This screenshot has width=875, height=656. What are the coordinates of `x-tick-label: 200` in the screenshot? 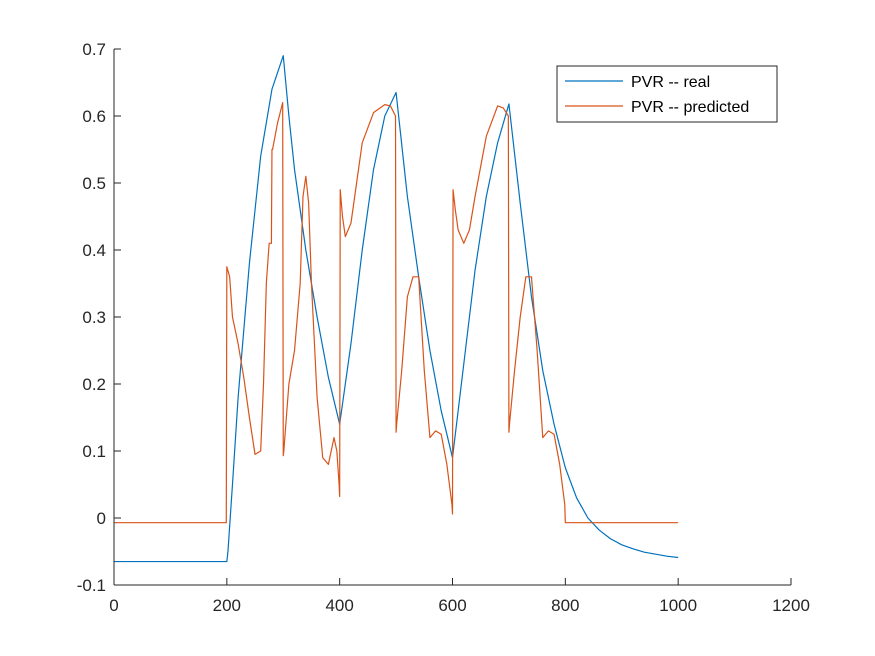 It's located at (227, 605).